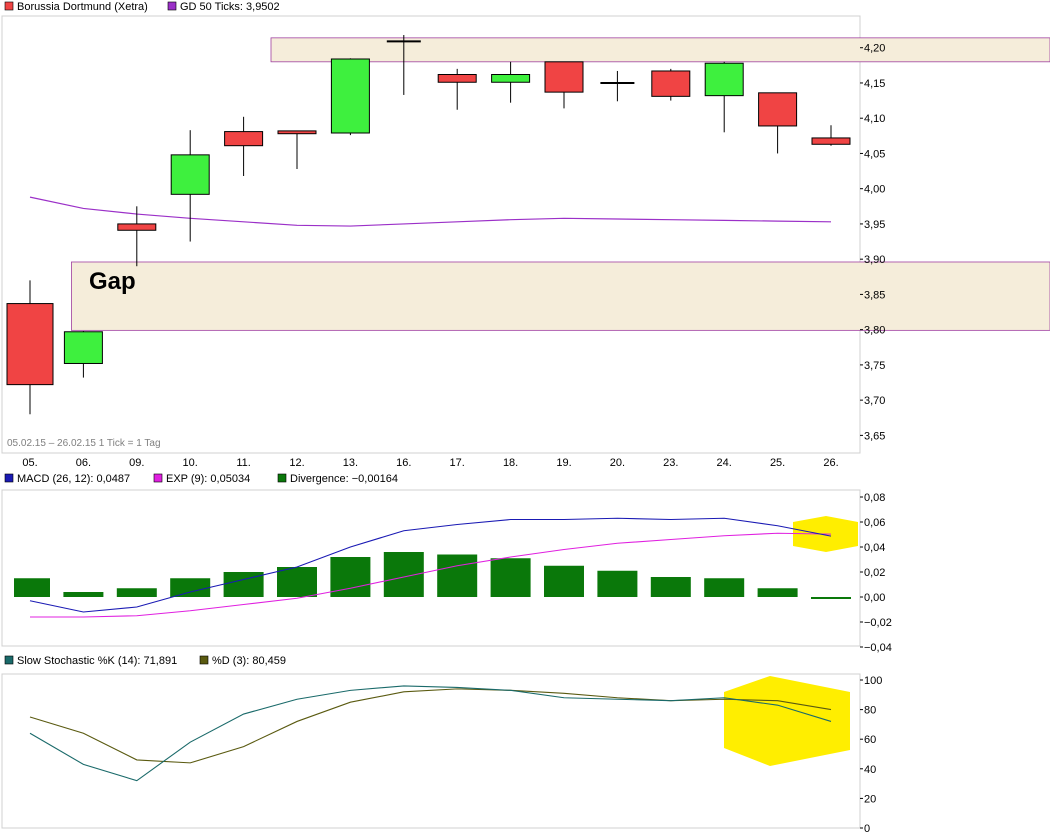  I want to click on legend-swatch-stoch-d, so click(204, 660).